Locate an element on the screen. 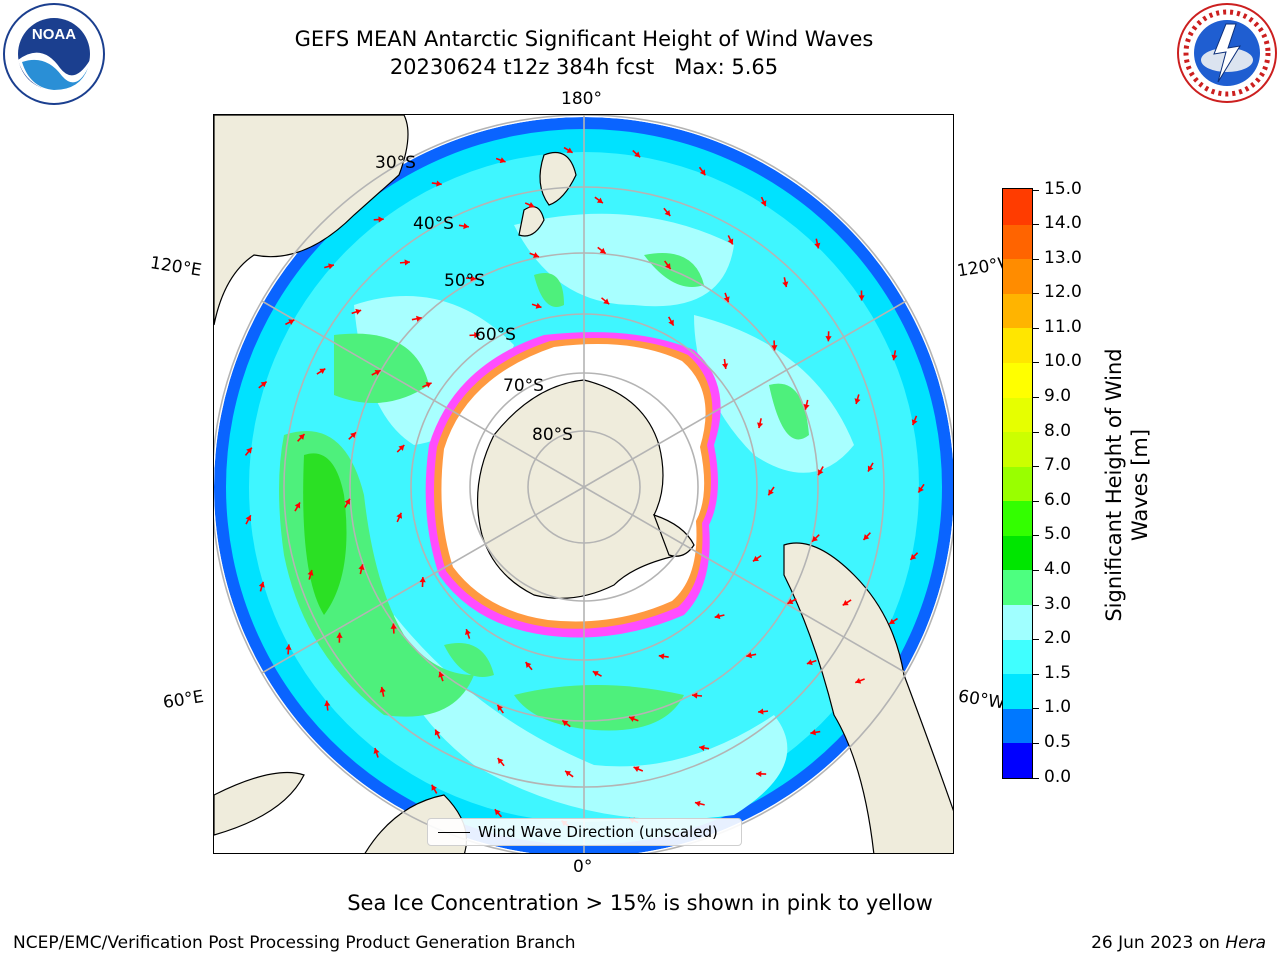 The height and width of the screenshot is (960, 1280). lat-label-30s: 30°S is located at coordinates (395, 163).